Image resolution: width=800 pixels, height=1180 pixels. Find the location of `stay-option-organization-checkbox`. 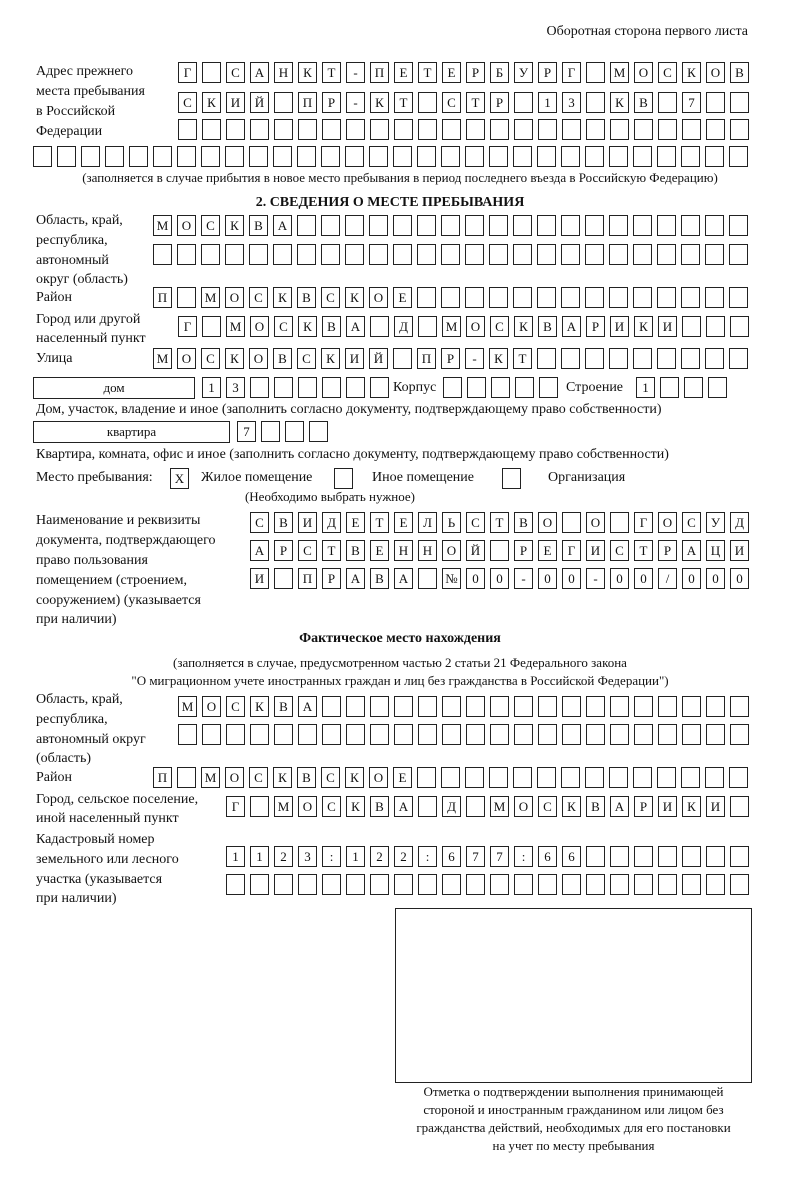

stay-option-organization-checkbox is located at coordinates (511, 478).